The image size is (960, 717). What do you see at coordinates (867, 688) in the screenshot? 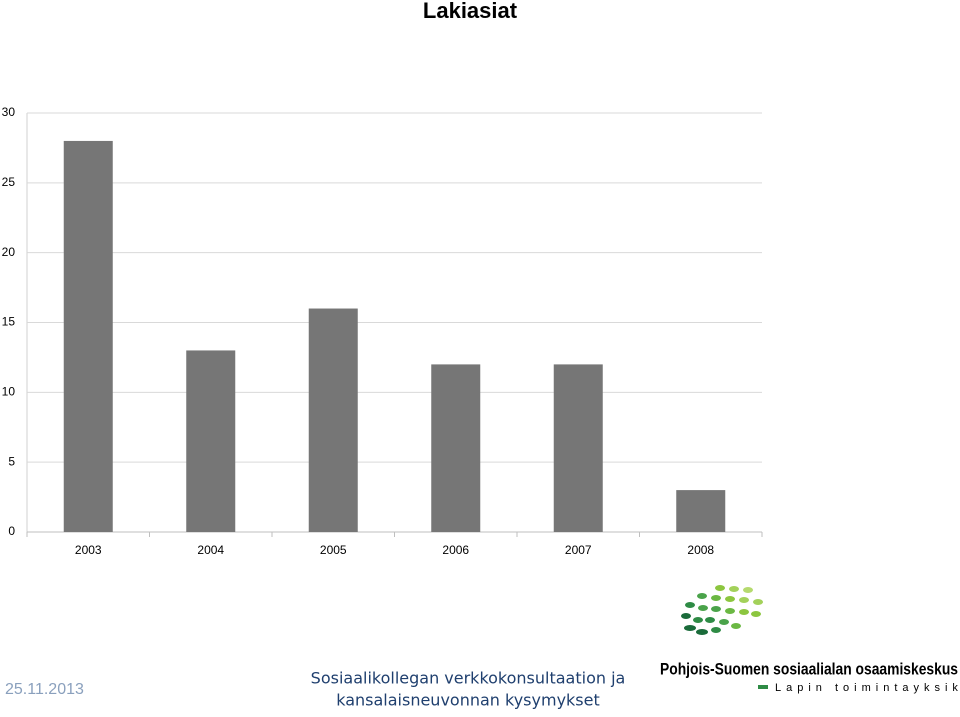
I see `logo-subtitle: Lapin toimintayksikkö` at bounding box center [867, 688].